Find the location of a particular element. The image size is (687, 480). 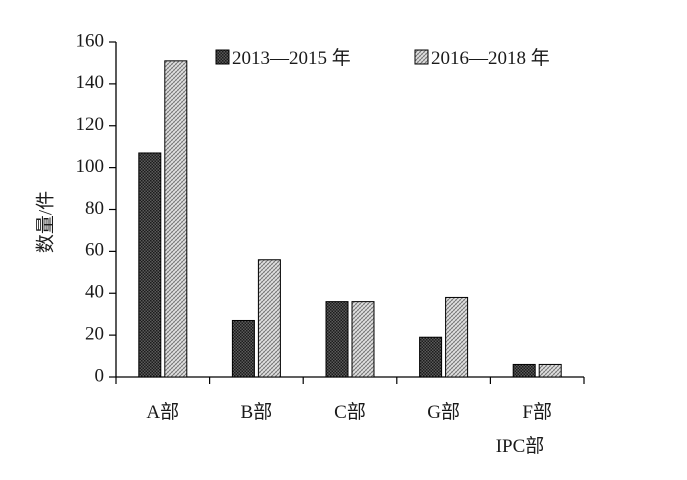

y-axis-title: 数量/件 is located at coordinates (45, 222).